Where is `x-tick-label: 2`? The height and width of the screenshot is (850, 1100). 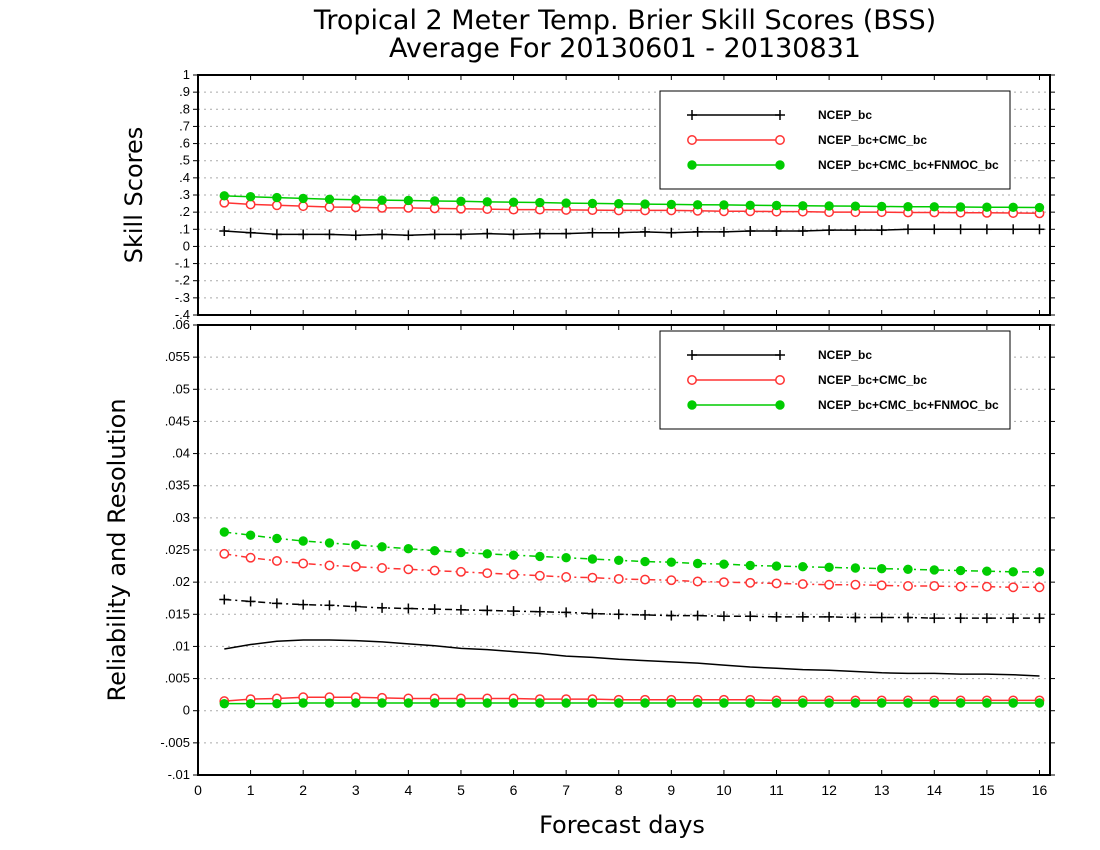
x-tick-label: 2 is located at coordinates (303, 790).